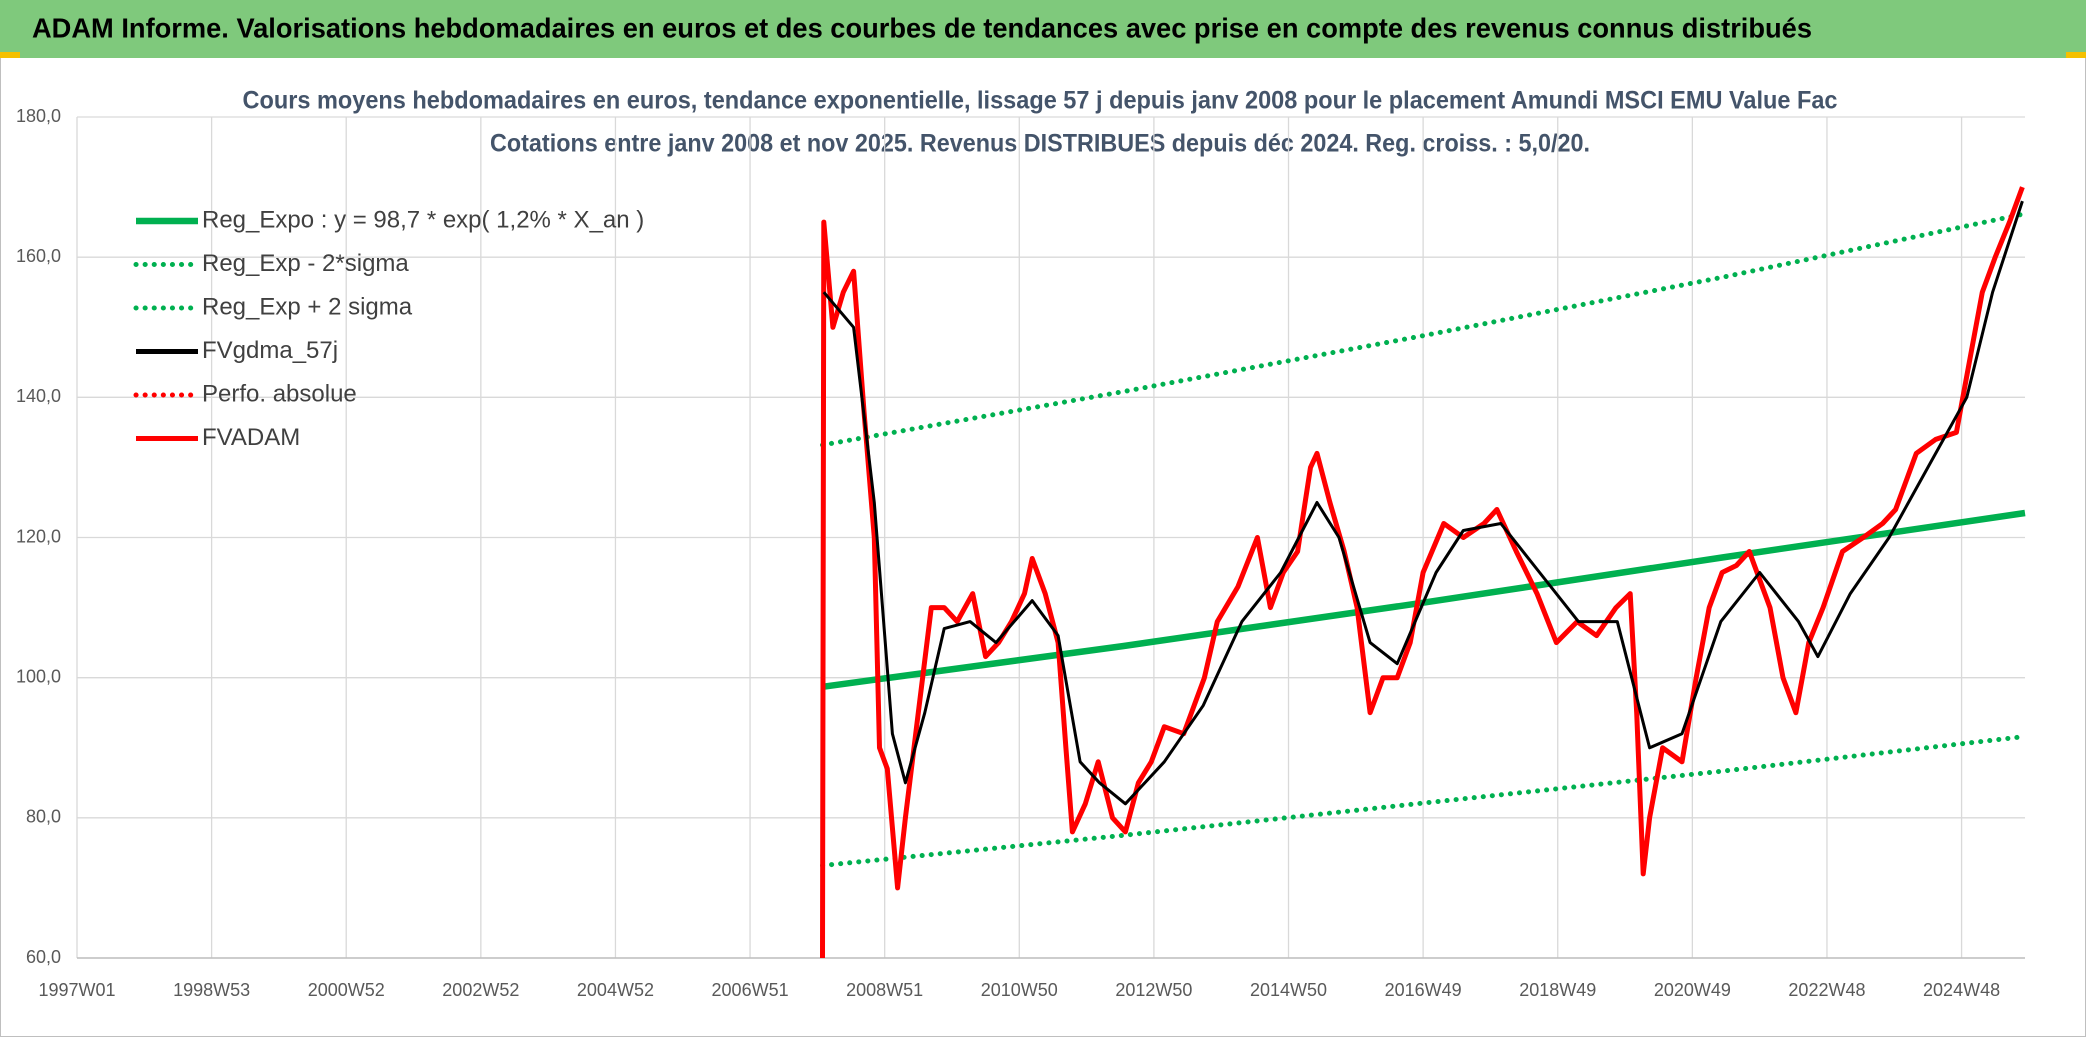 The image size is (2086, 1037). What do you see at coordinates (38, 676) in the screenshot?
I see `y-tick-label: 100,0` at bounding box center [38, 676].